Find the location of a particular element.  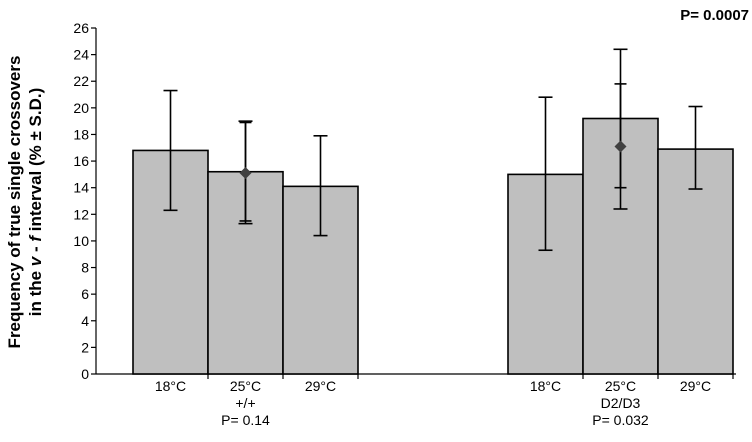

y-axis-label-prefix: in the is located at coordinates (35, 291).